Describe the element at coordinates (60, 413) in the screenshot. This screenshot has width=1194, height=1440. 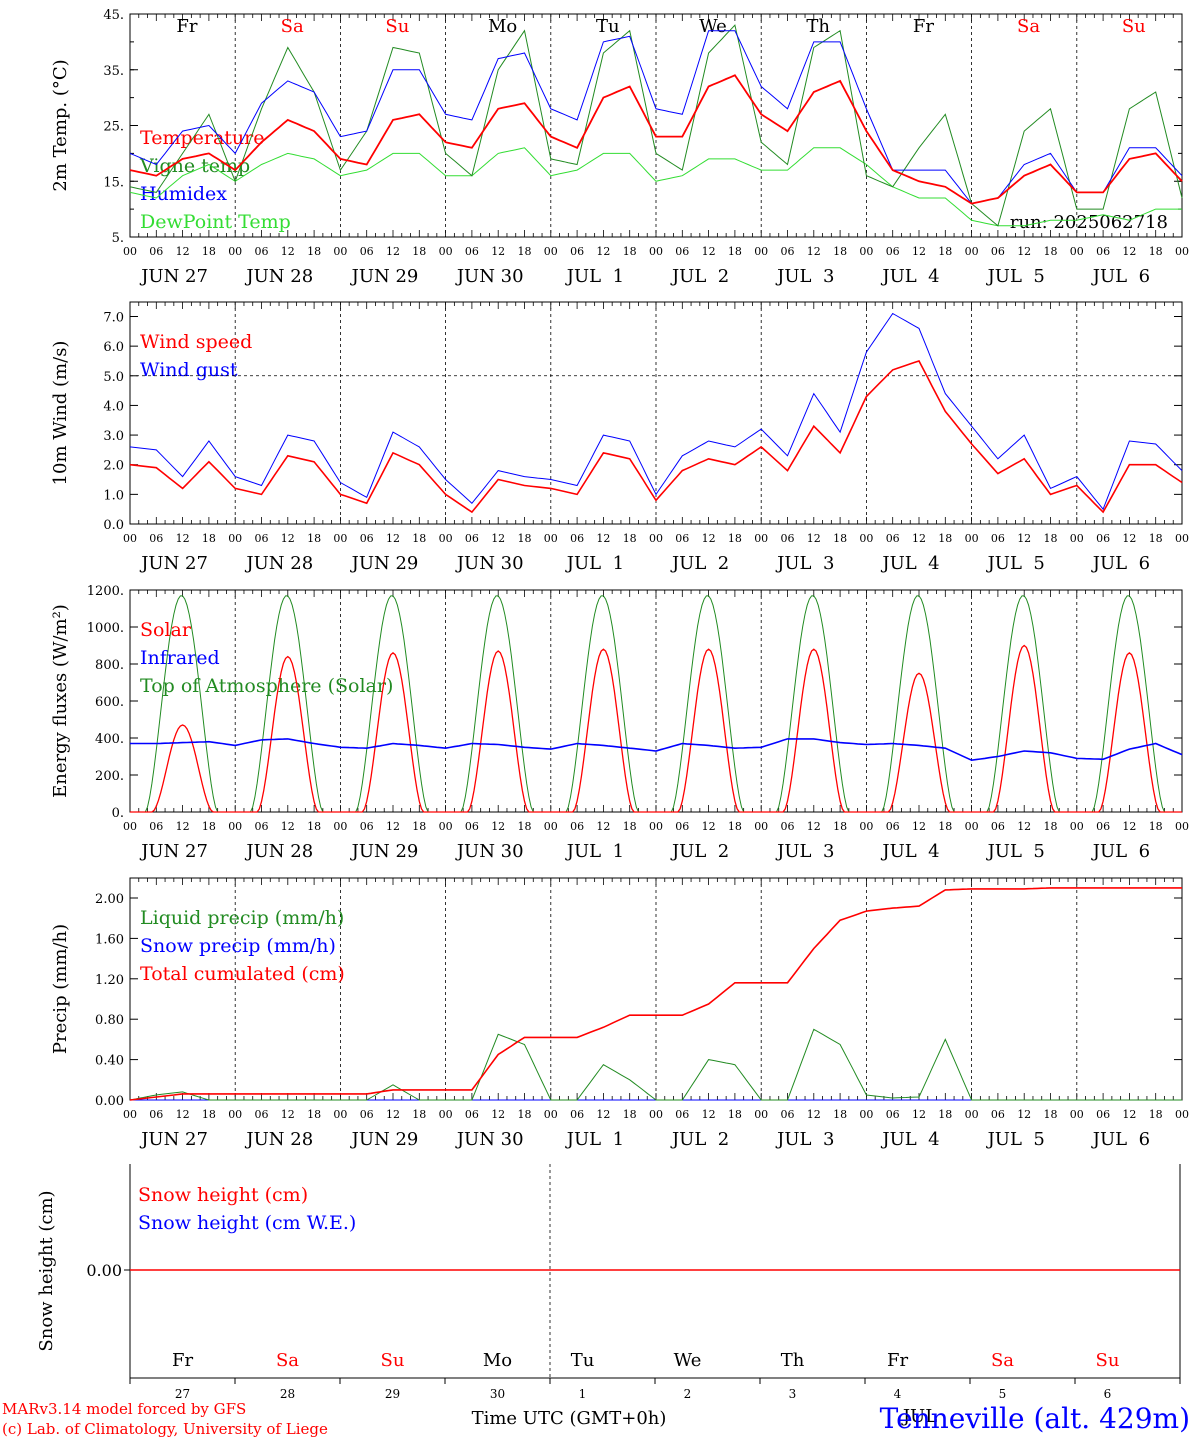
I see `y-axis-label: 10m Wind (m/s)` at that location.